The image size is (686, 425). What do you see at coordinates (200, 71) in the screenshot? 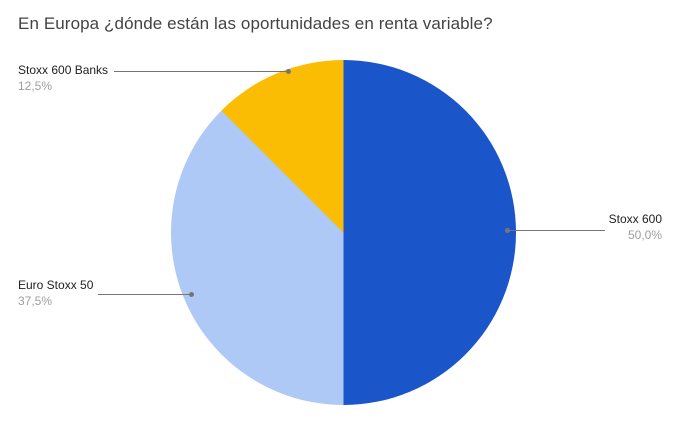
I see `callout-line-stoxx-600-banks` at bounding box center [200, 71].